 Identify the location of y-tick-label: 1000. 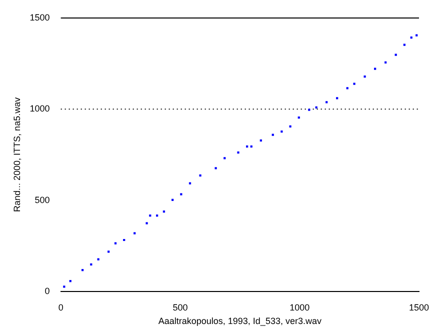
(40, 109).